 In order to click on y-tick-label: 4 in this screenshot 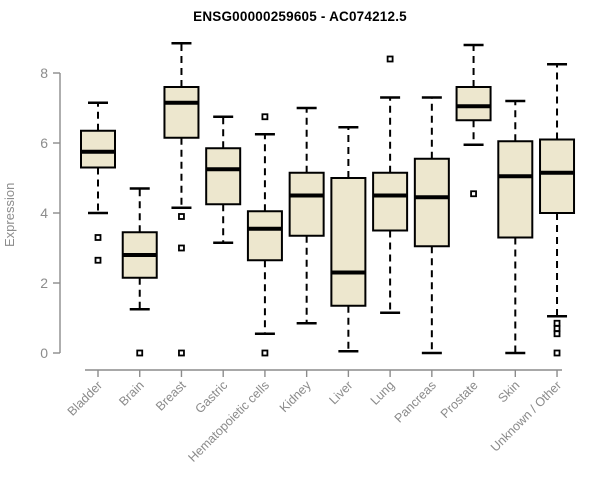, I will do `click(44, 213)`.